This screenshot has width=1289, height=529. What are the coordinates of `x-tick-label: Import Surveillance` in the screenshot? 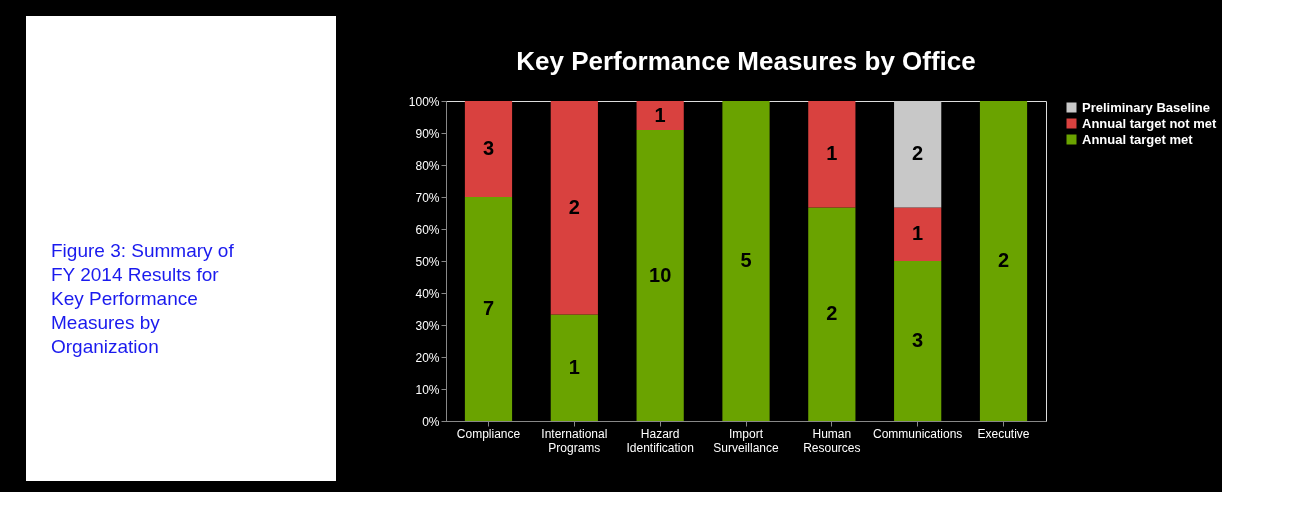 It's located at (746, 440).